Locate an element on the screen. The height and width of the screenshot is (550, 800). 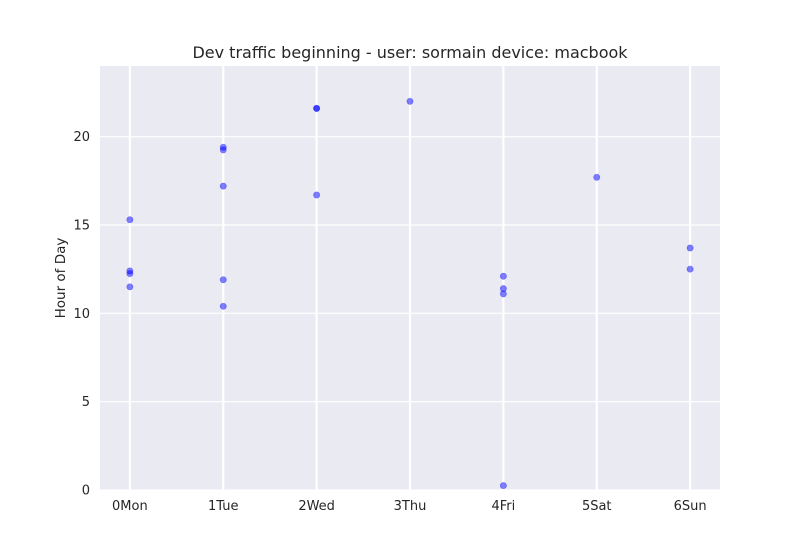
y-tick-label: 20 is located at coordinates (81, 137).